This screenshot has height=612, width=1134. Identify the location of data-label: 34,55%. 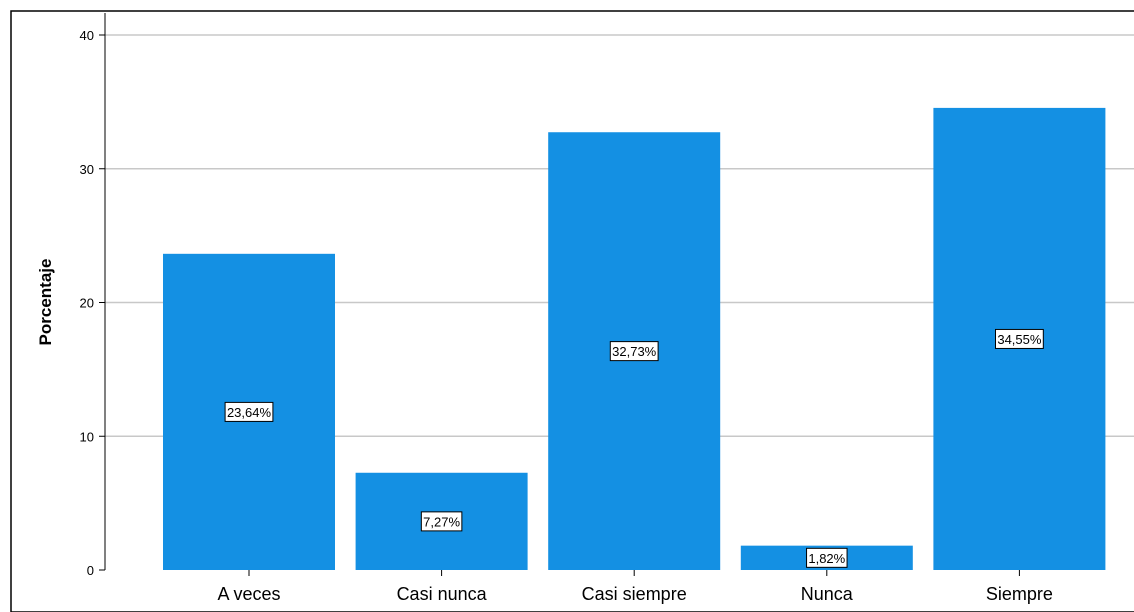
(1019, 339).